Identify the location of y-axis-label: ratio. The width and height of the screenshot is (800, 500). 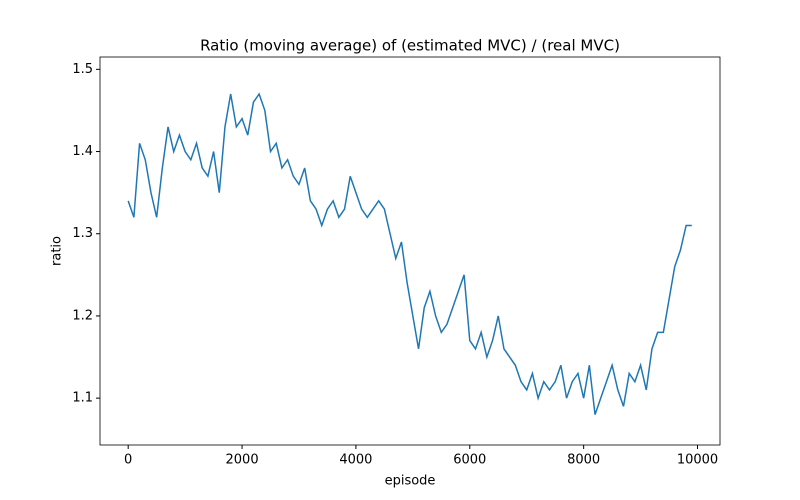
(57, 251).